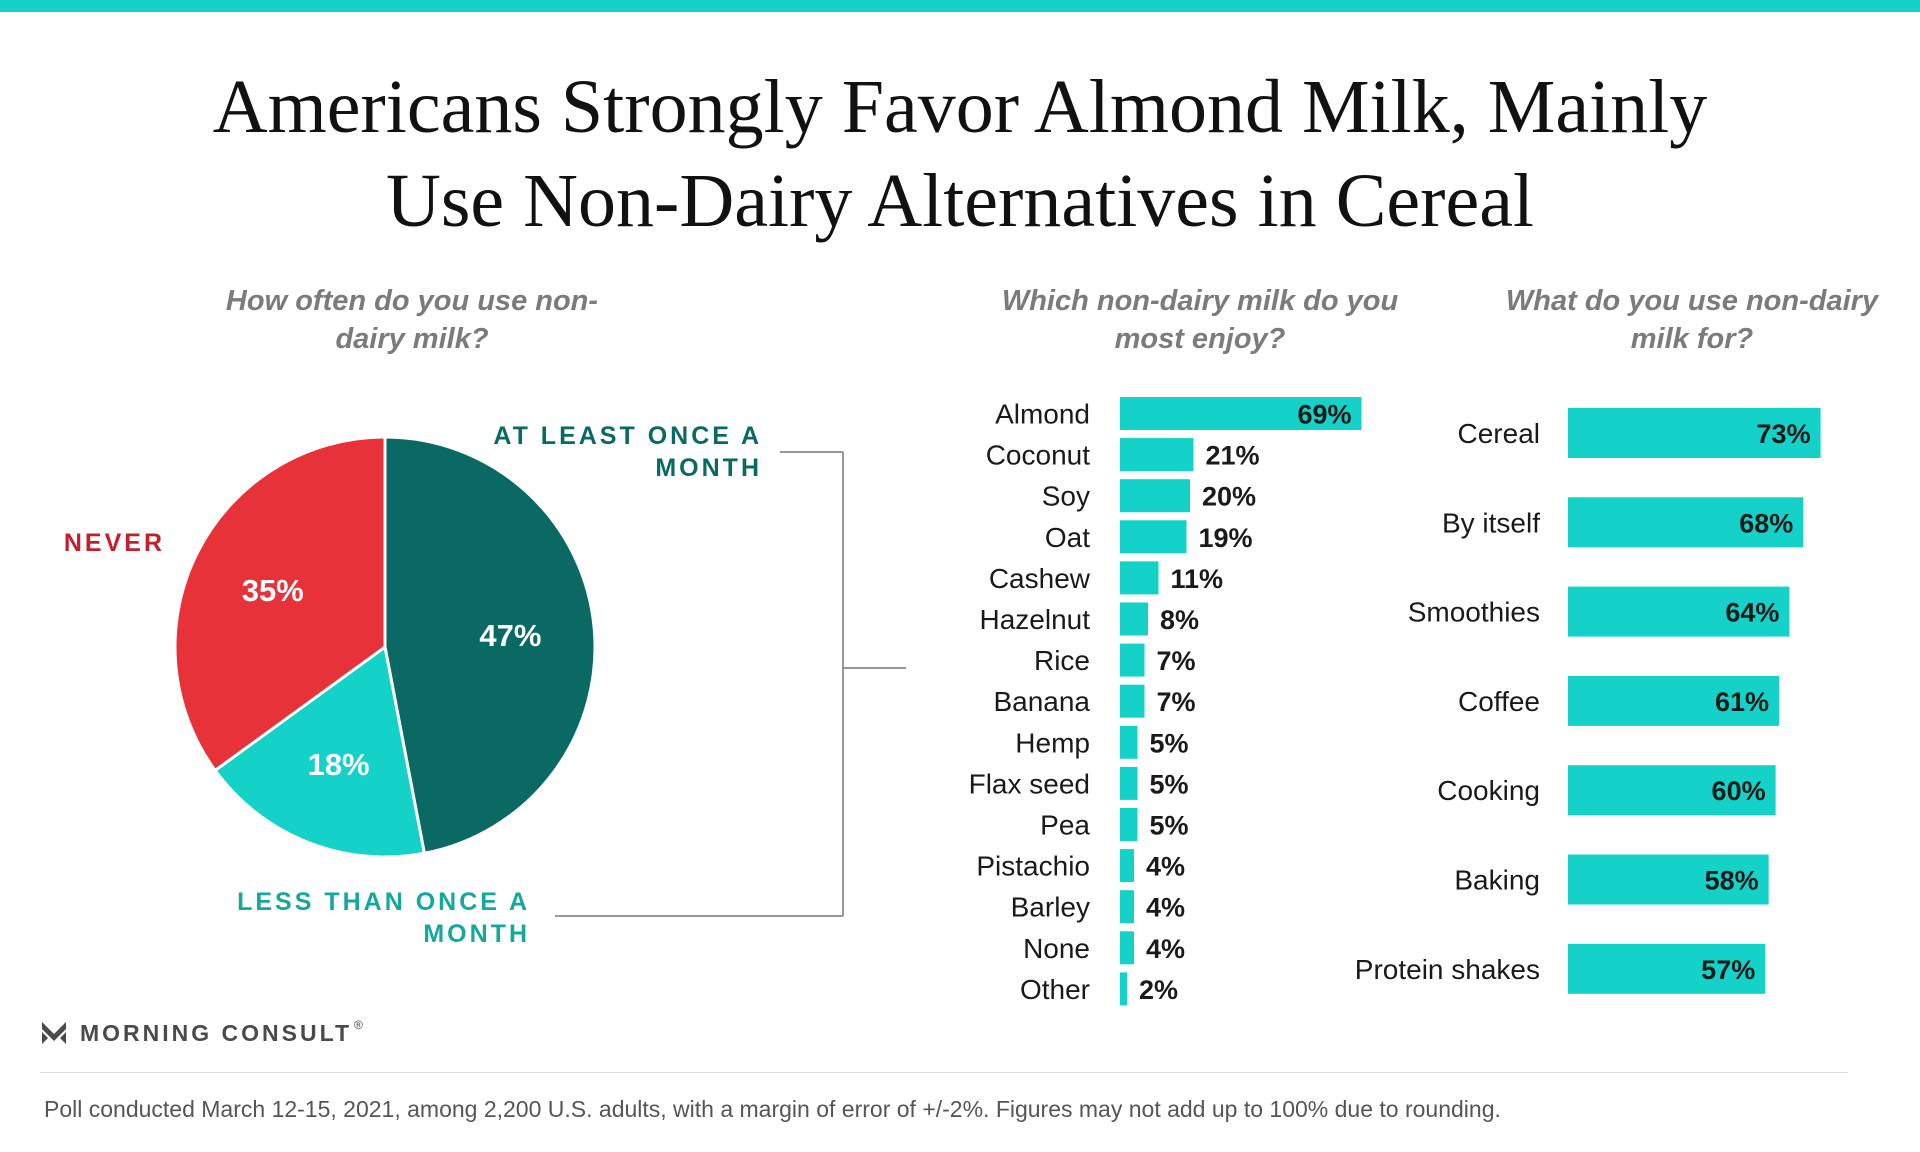 The image size is (1920, 1152). I want to click on milk-type-category-label: Hazelnut, so click(1034, 619).